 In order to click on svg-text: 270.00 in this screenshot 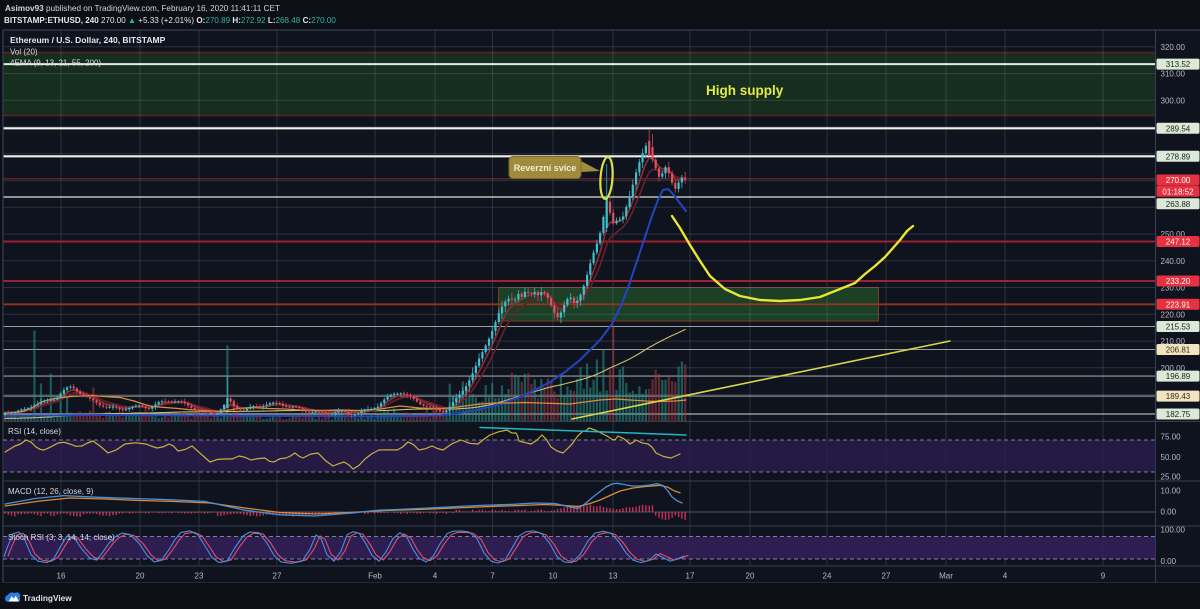, I will do `click(1178, 180)`.